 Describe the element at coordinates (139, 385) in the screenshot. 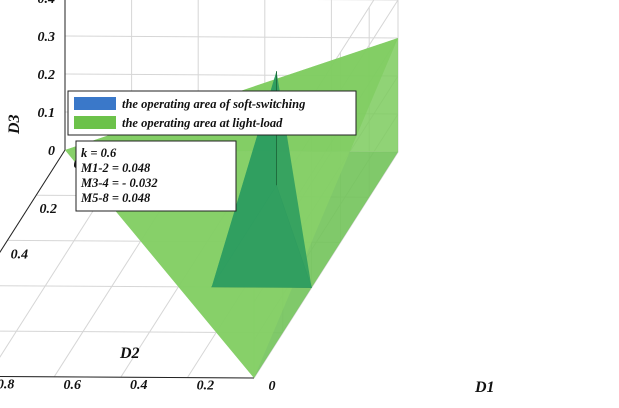

I see `y-tick-label: 0.4` at that location.